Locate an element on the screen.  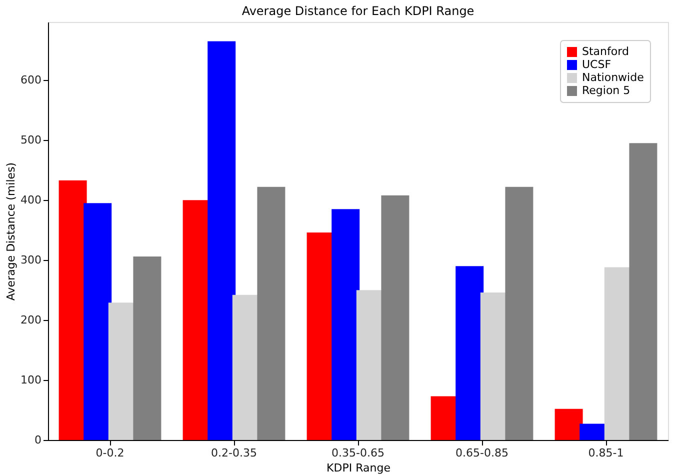
x-tick-label: 0.65-0.85 is located at coordinates (482, 453).